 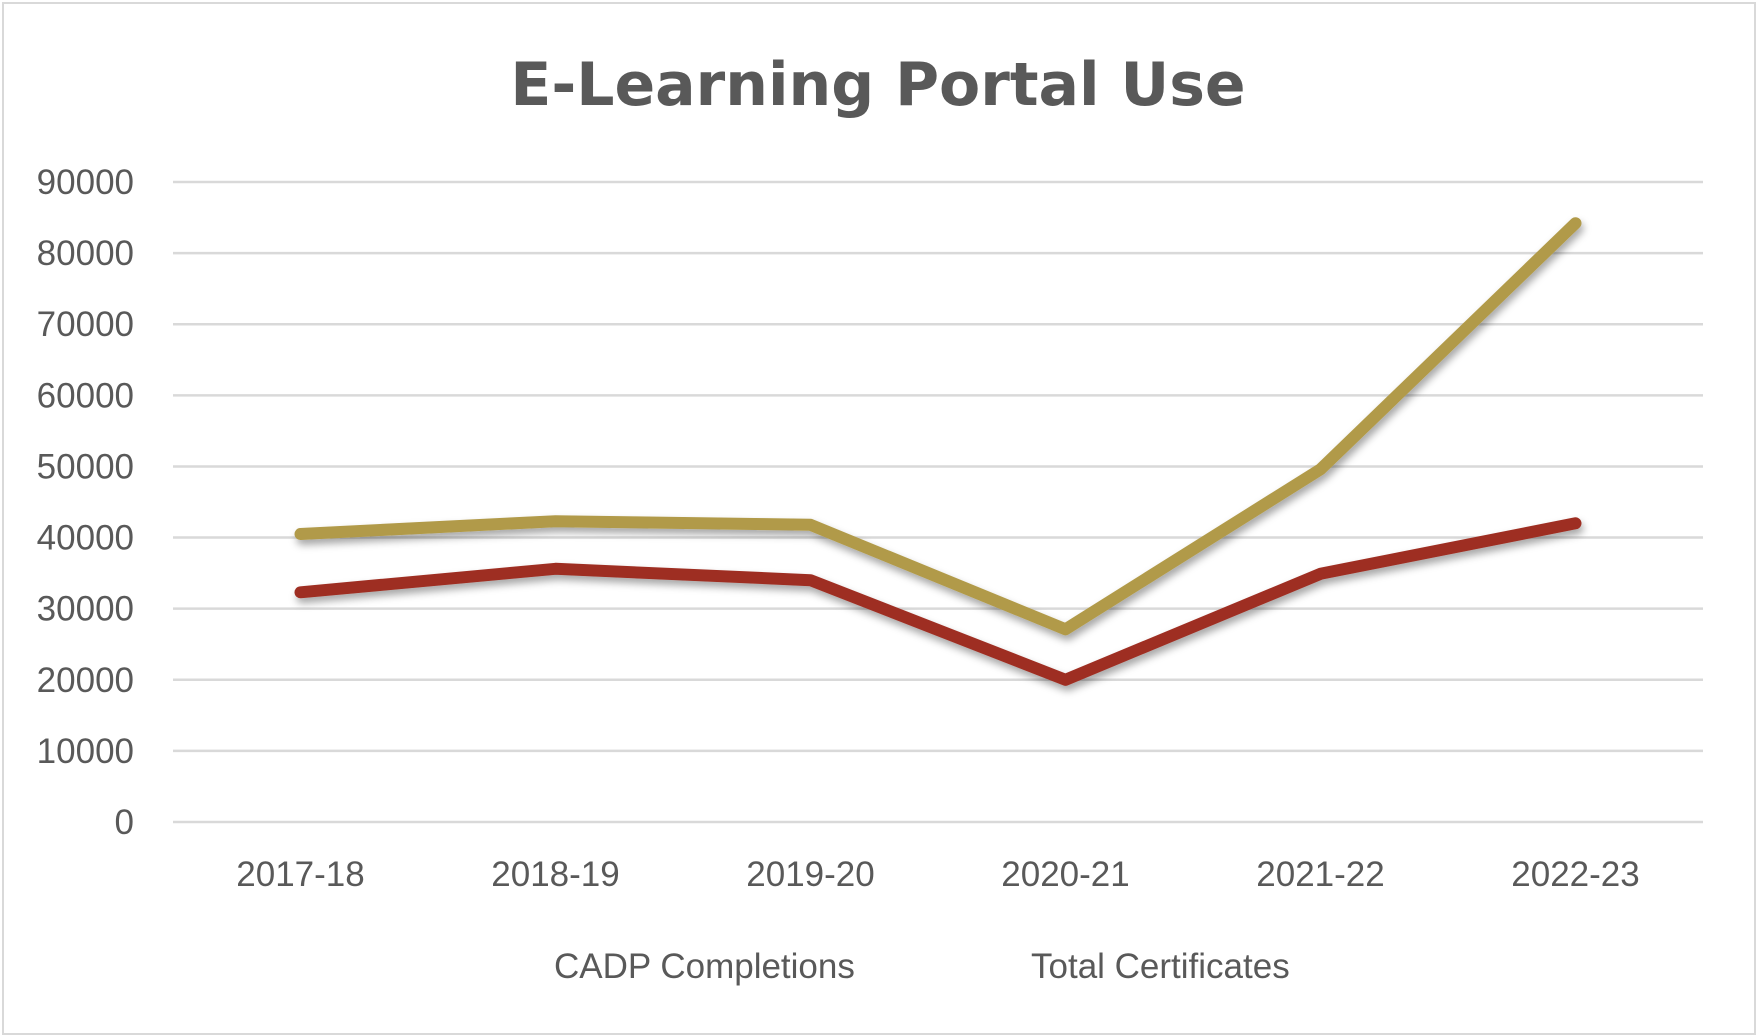 What do you see at coordinates (704, 966) in the screenshot?
I see `legend-label: CADP Completions` at bounding box center [704, 966].